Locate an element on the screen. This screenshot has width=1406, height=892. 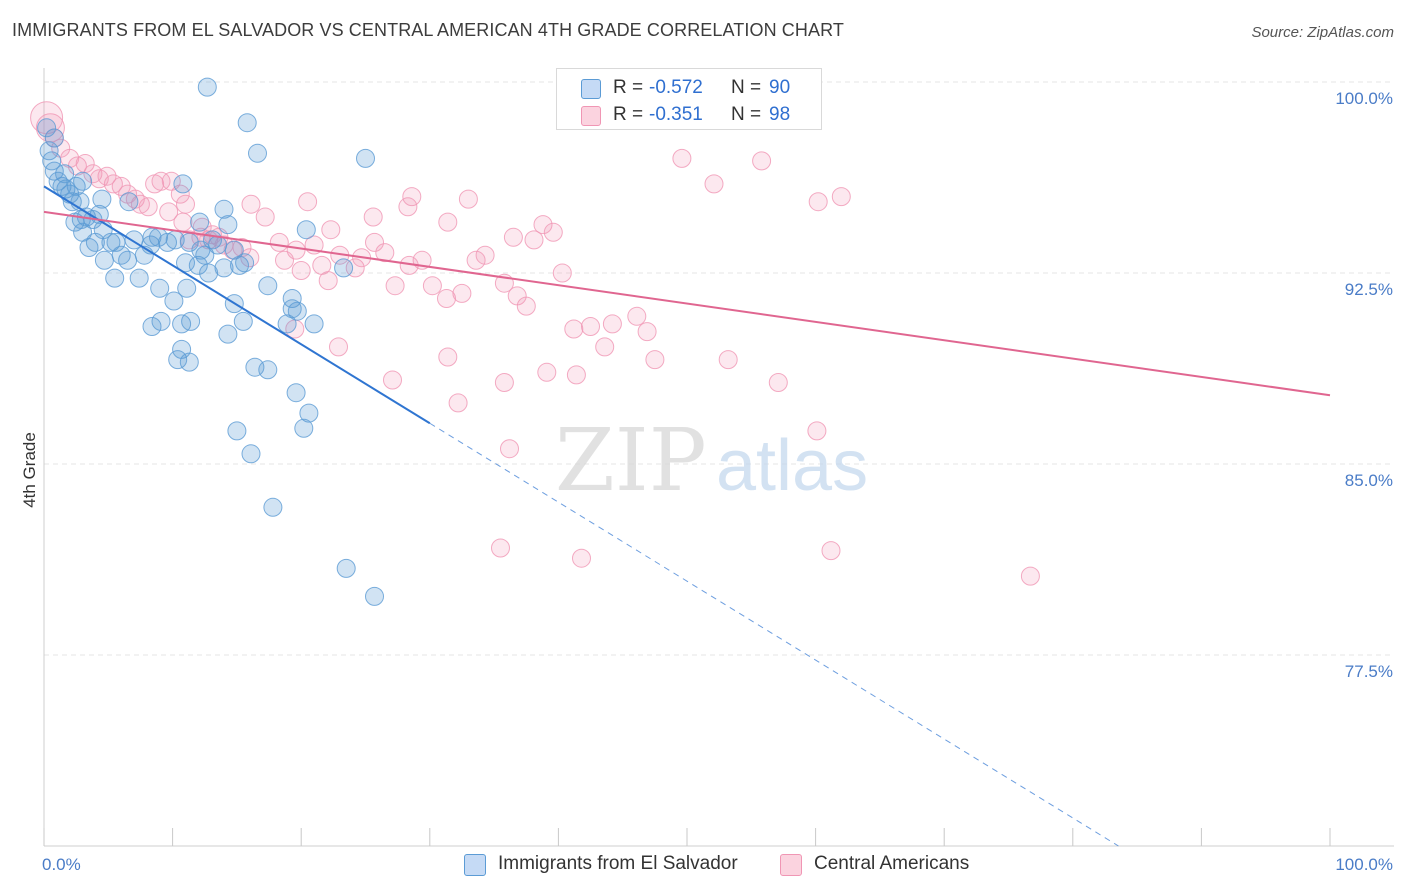
legend-swatch-blue is located at coordinates (591, 89).